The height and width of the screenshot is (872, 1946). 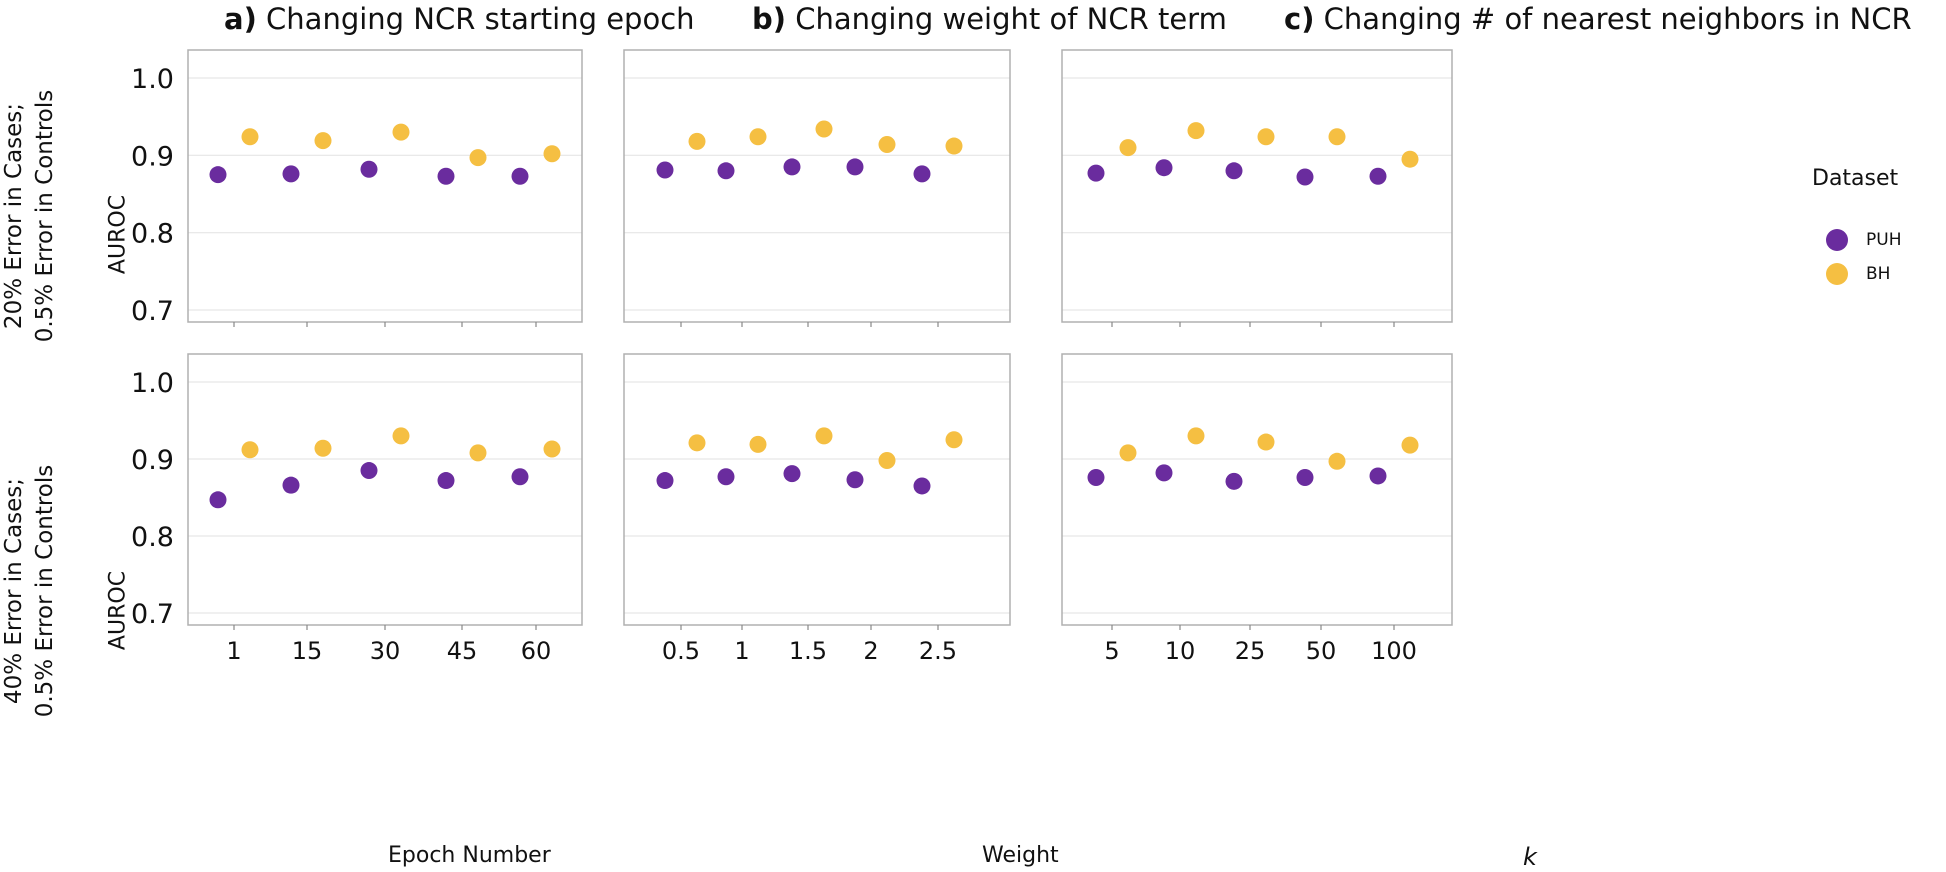 What do you see at coordinates (769, 19) in the screenshot?
I see `panel-b-prefix: b)` at bounding box center [769, 19].